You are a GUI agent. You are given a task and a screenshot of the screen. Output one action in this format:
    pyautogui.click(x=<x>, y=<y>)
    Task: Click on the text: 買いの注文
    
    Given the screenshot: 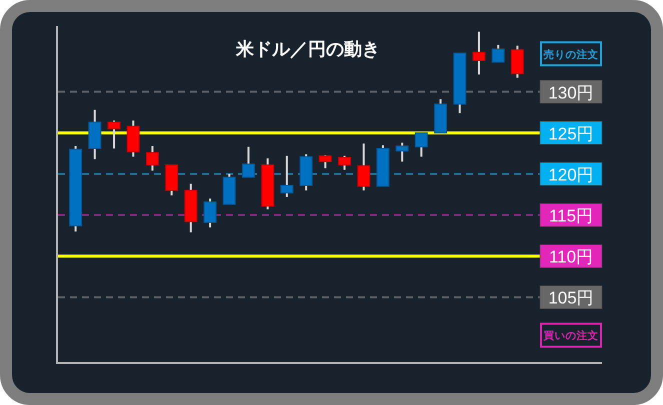 What is the action you would take?
    pyautogui.click(x=570, y=335)
    